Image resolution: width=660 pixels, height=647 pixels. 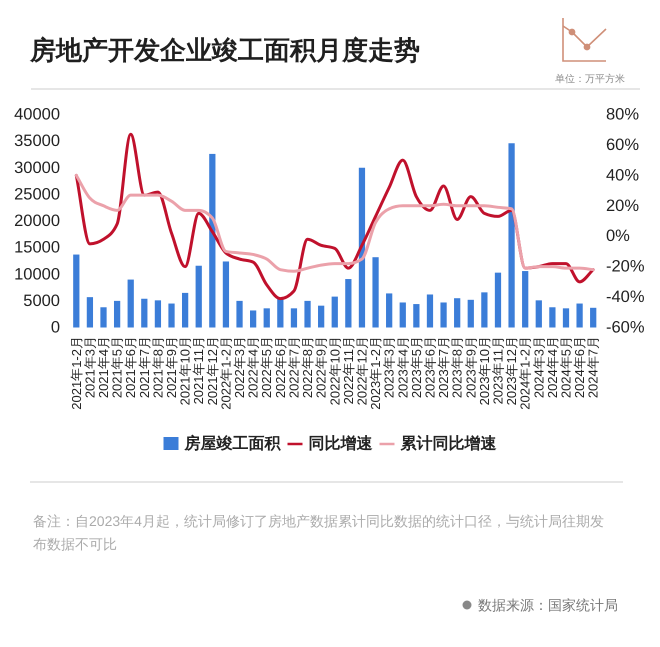 I want to click on x-tick-label: 2021年6月, so click(x=130, y=367).